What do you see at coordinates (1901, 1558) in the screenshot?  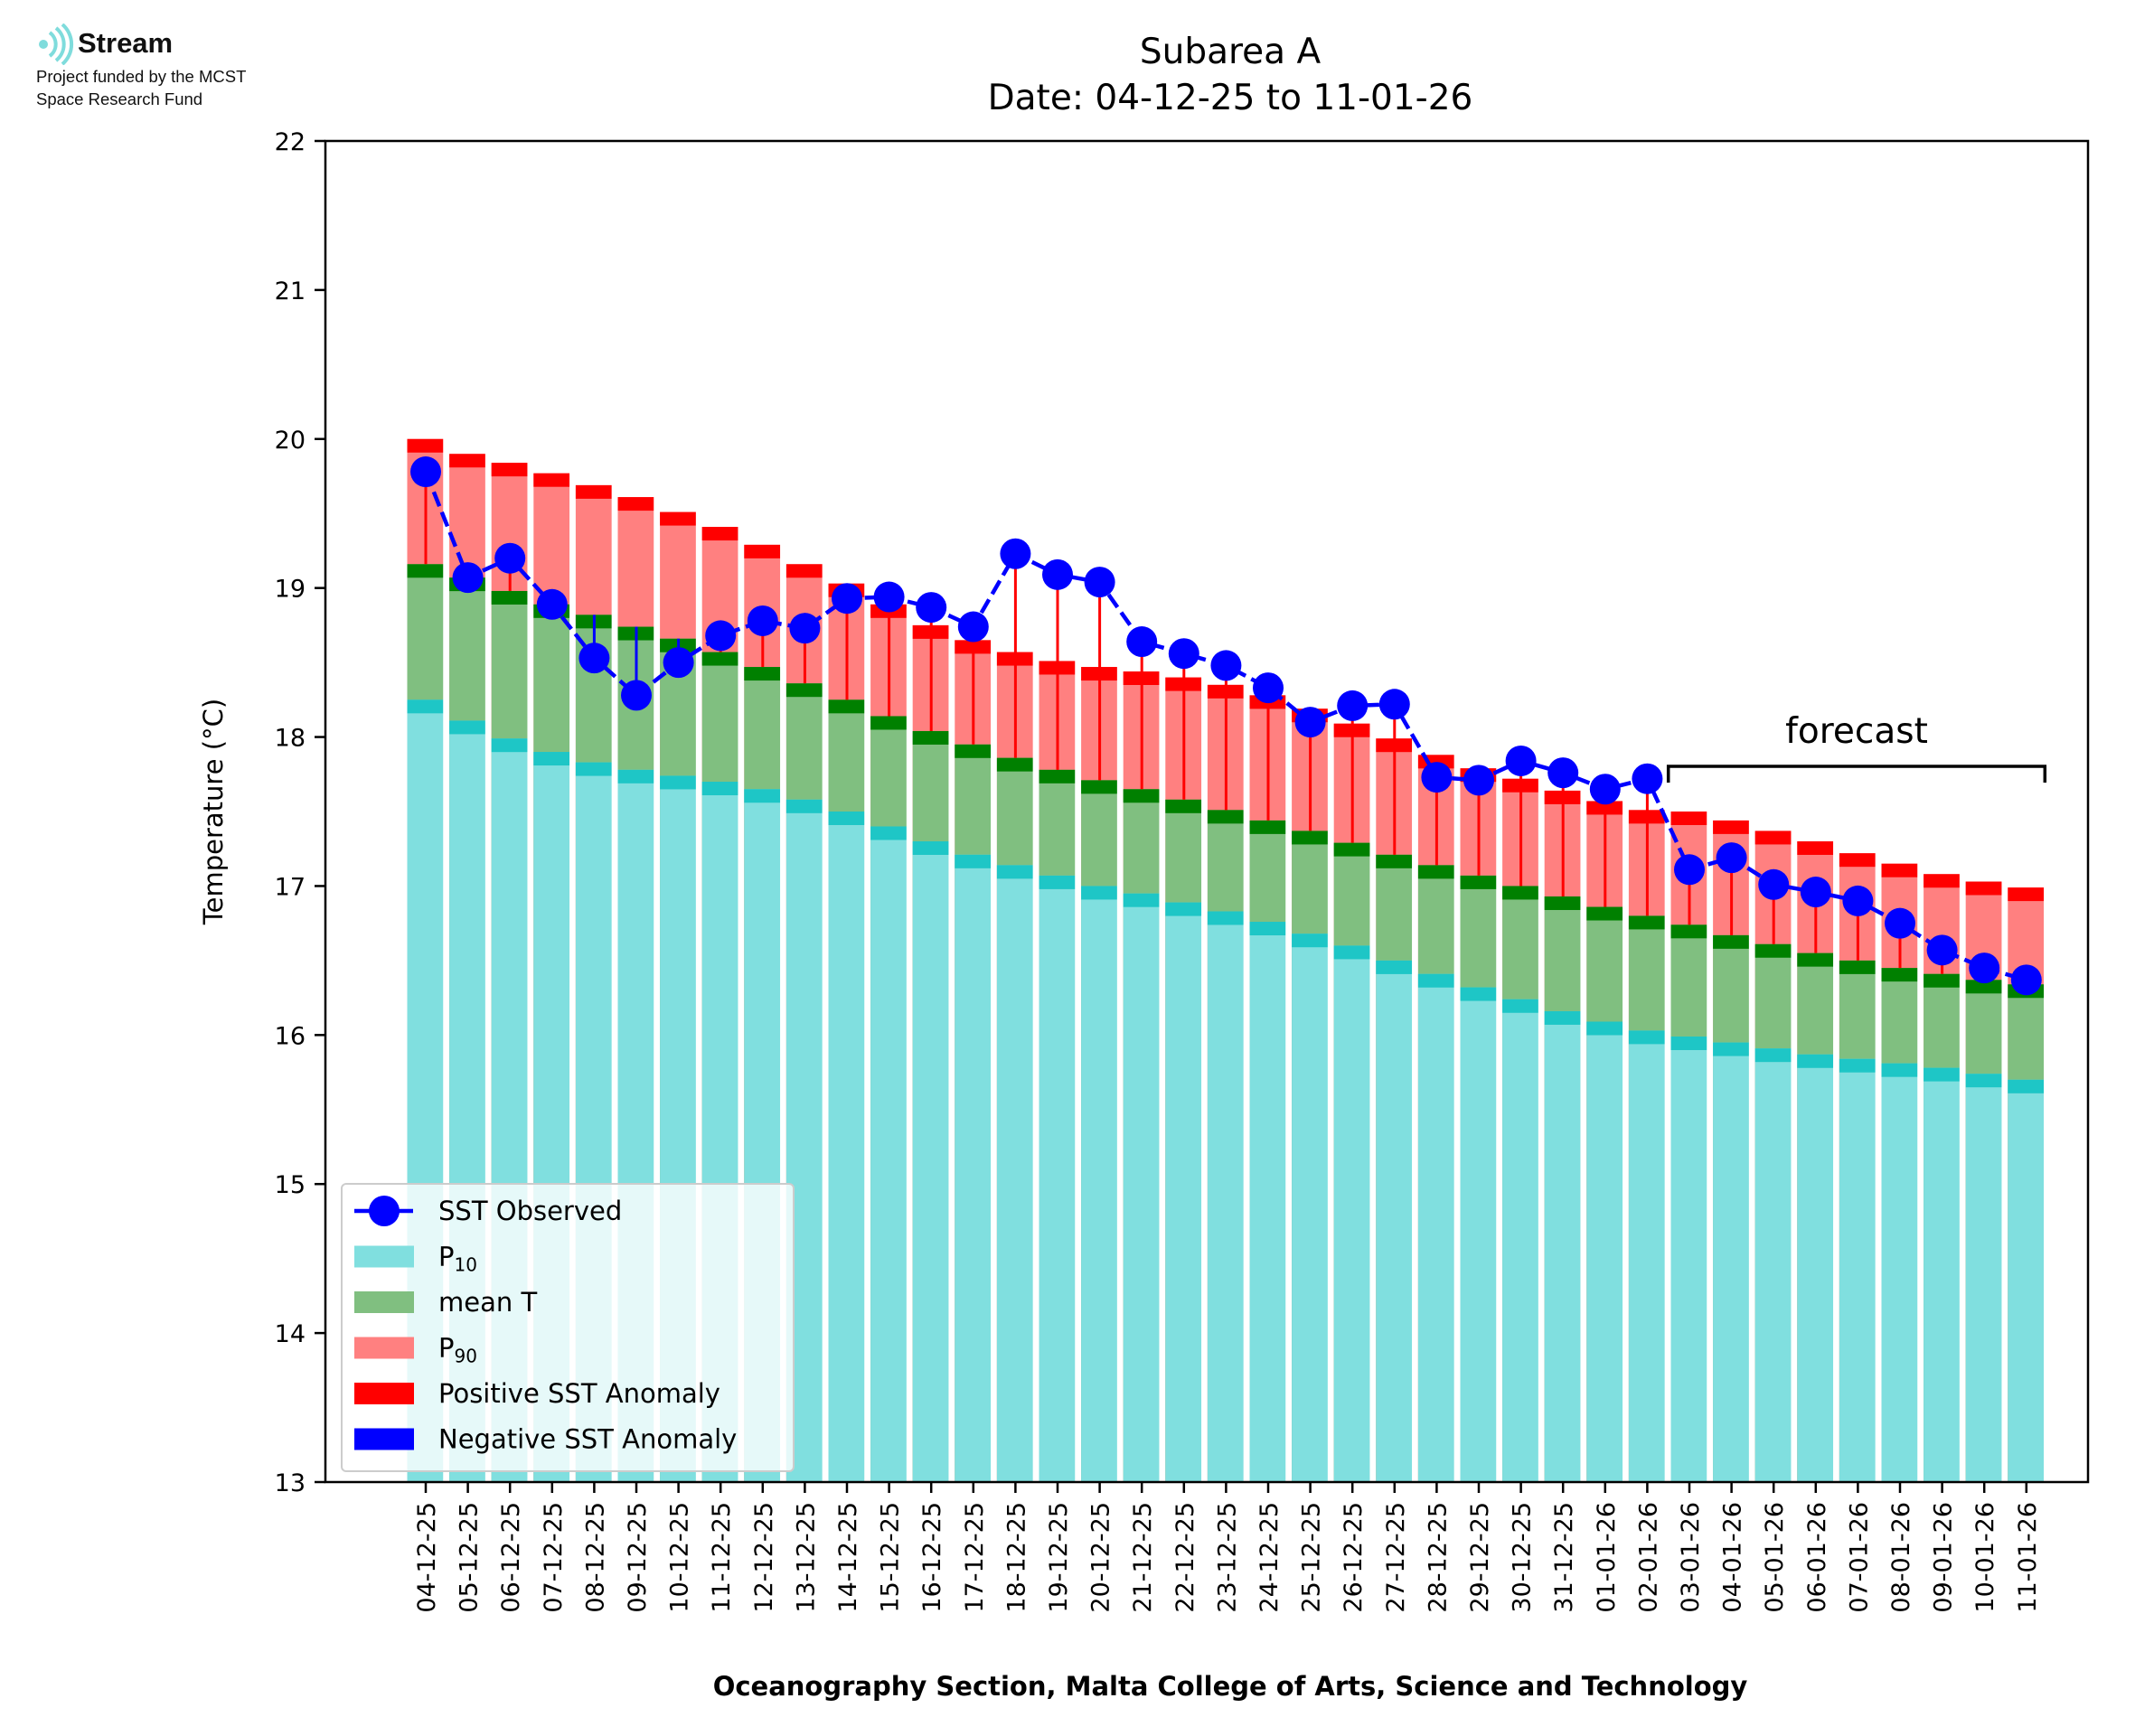 I see `x-tick-label: 08-01-26` at bounding box center [1901, 1558].